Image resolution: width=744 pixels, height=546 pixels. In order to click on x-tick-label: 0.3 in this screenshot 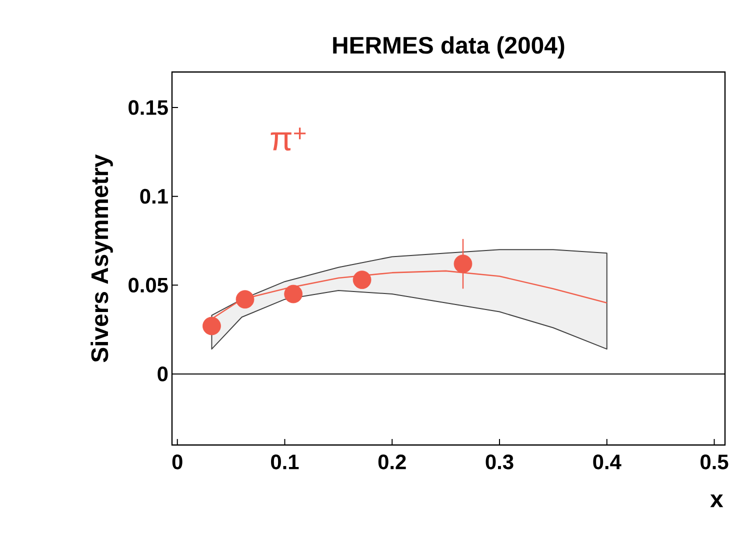, I will do `click(500, 462)`.